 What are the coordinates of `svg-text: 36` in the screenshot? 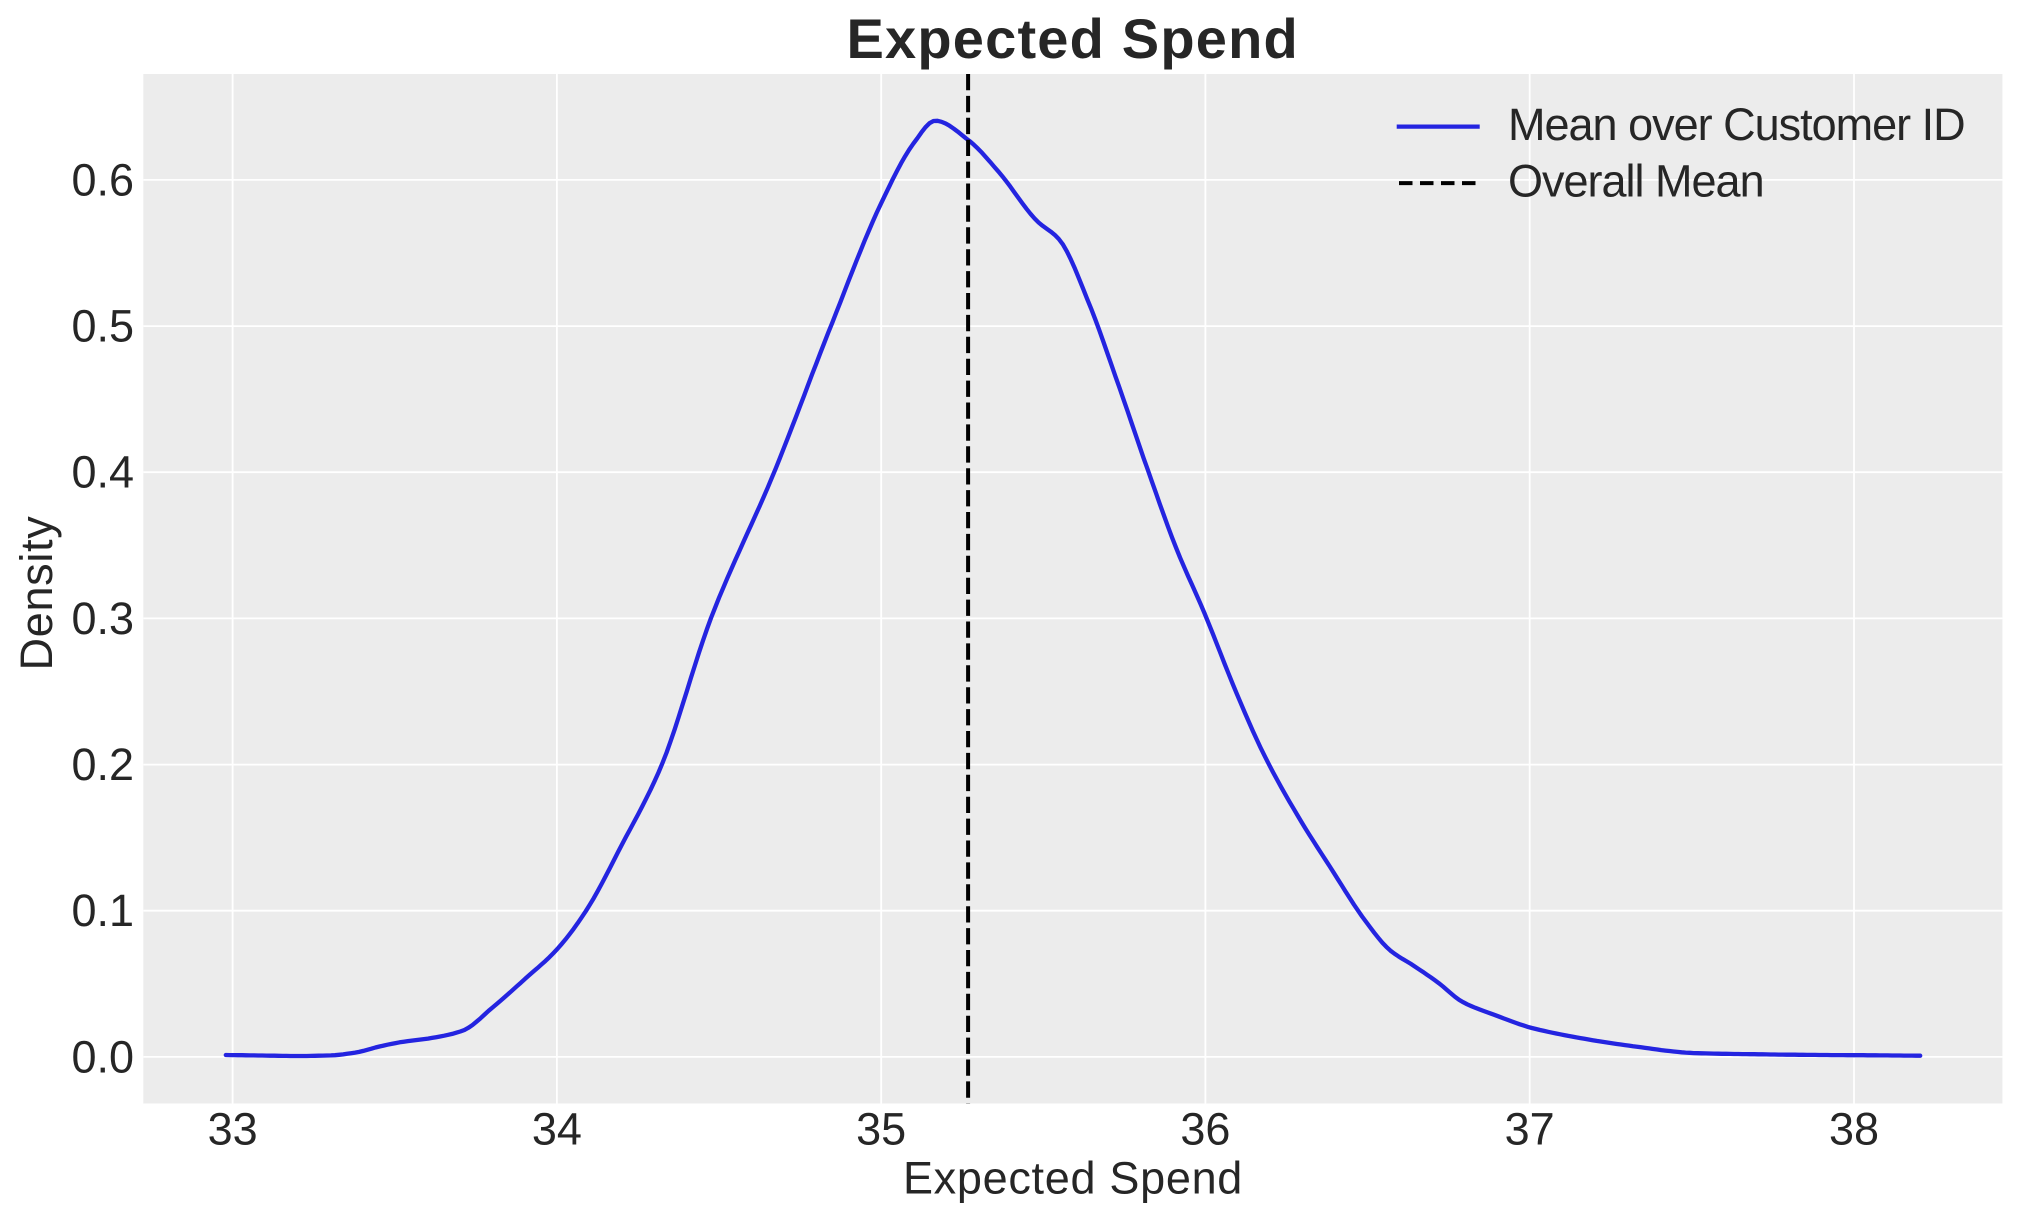 It's located at (1205, 1129).